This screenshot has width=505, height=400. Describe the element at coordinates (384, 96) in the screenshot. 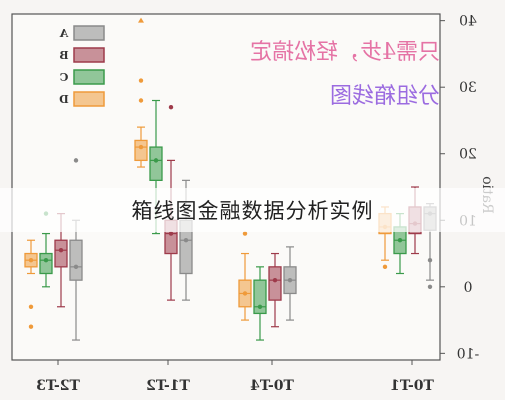

I see `watermark-line-2: 分组箱线图` at that location.